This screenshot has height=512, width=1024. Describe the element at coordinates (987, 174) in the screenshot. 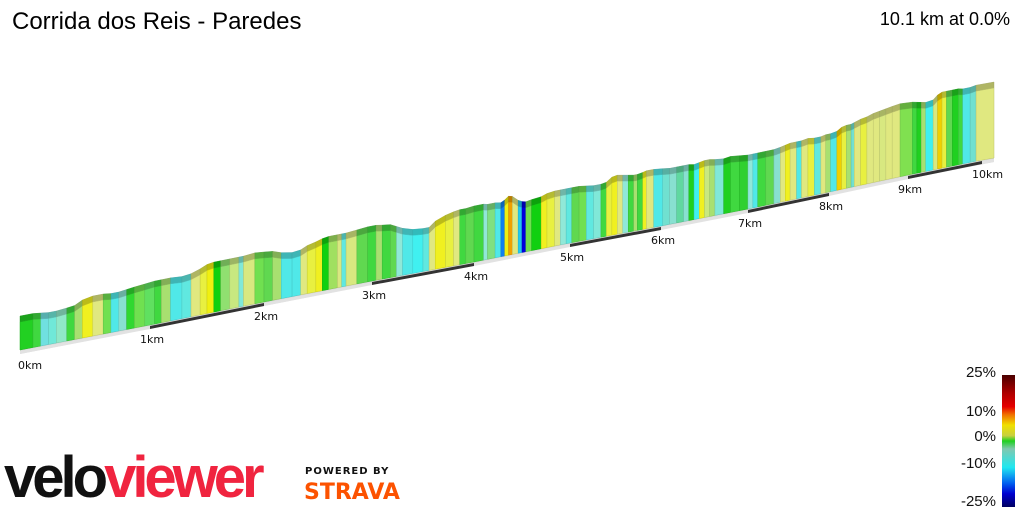

I see `km-label: 10km` at that location.